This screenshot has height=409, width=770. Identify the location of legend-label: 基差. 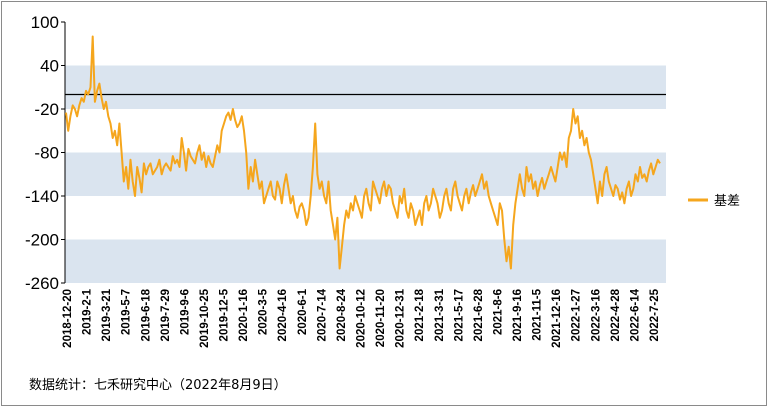
(727, 201).